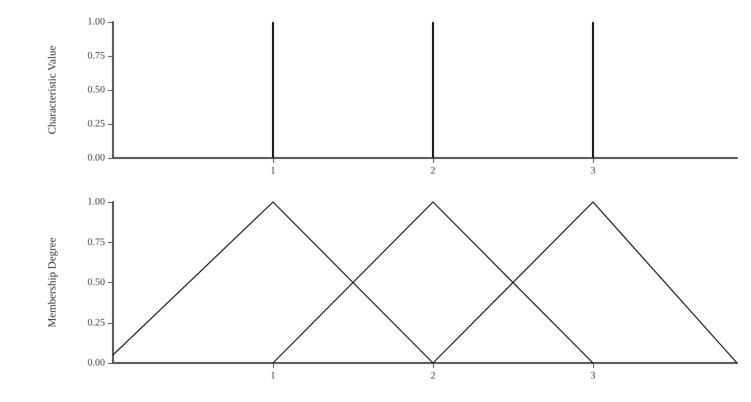  I want to click on y-axis-title: Membership Degree, so click(52, 282).